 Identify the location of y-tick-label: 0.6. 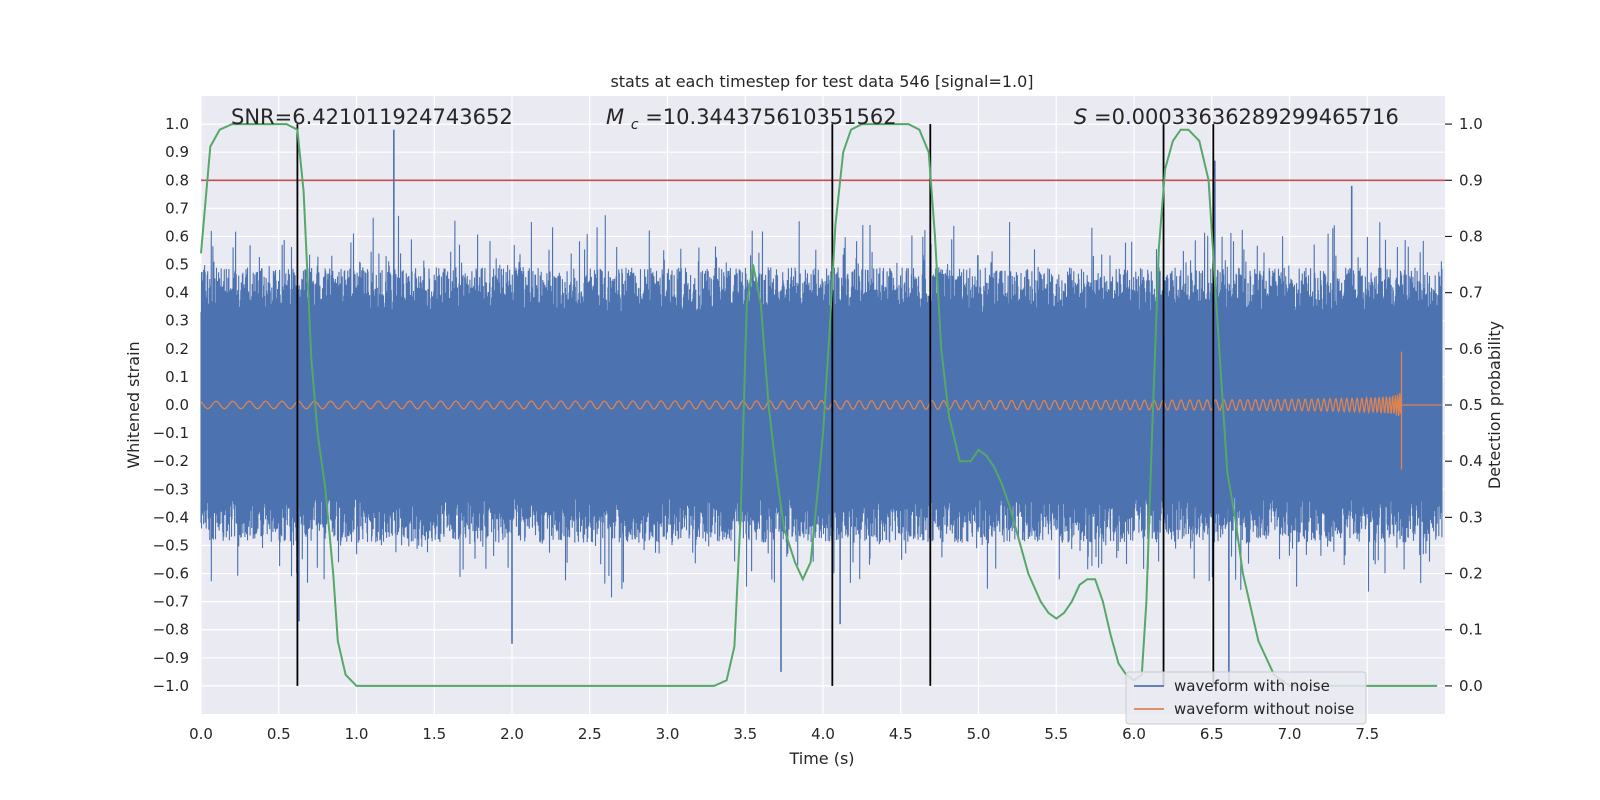
(177, 236).